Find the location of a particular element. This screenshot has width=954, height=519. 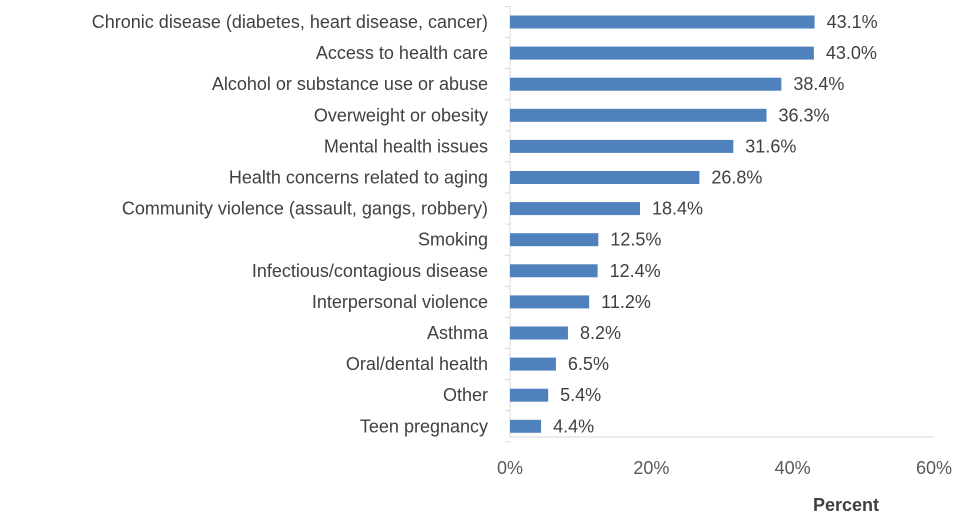

data-label: 8.2% is located at coordinates (600, 333).